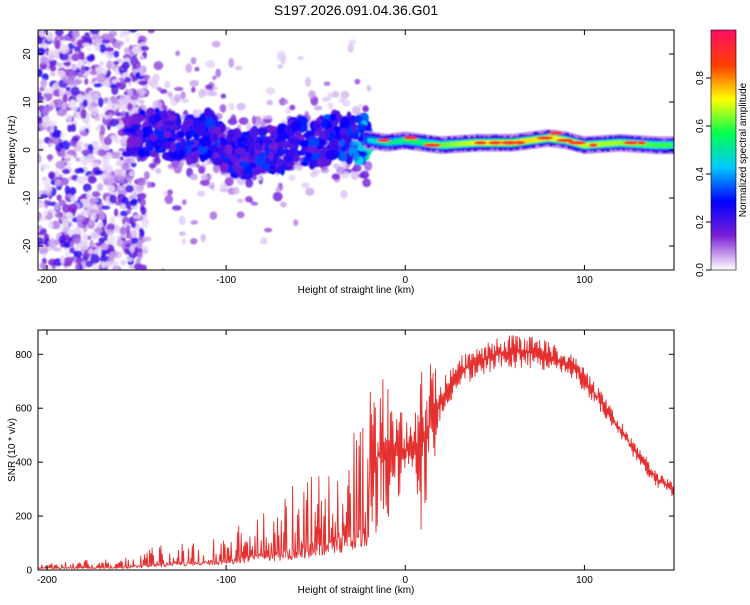  Describe the element at coordinates (356, 590) in the screenshot. I see `snr-x-axis-label: Height of straight line (km)` at that location.